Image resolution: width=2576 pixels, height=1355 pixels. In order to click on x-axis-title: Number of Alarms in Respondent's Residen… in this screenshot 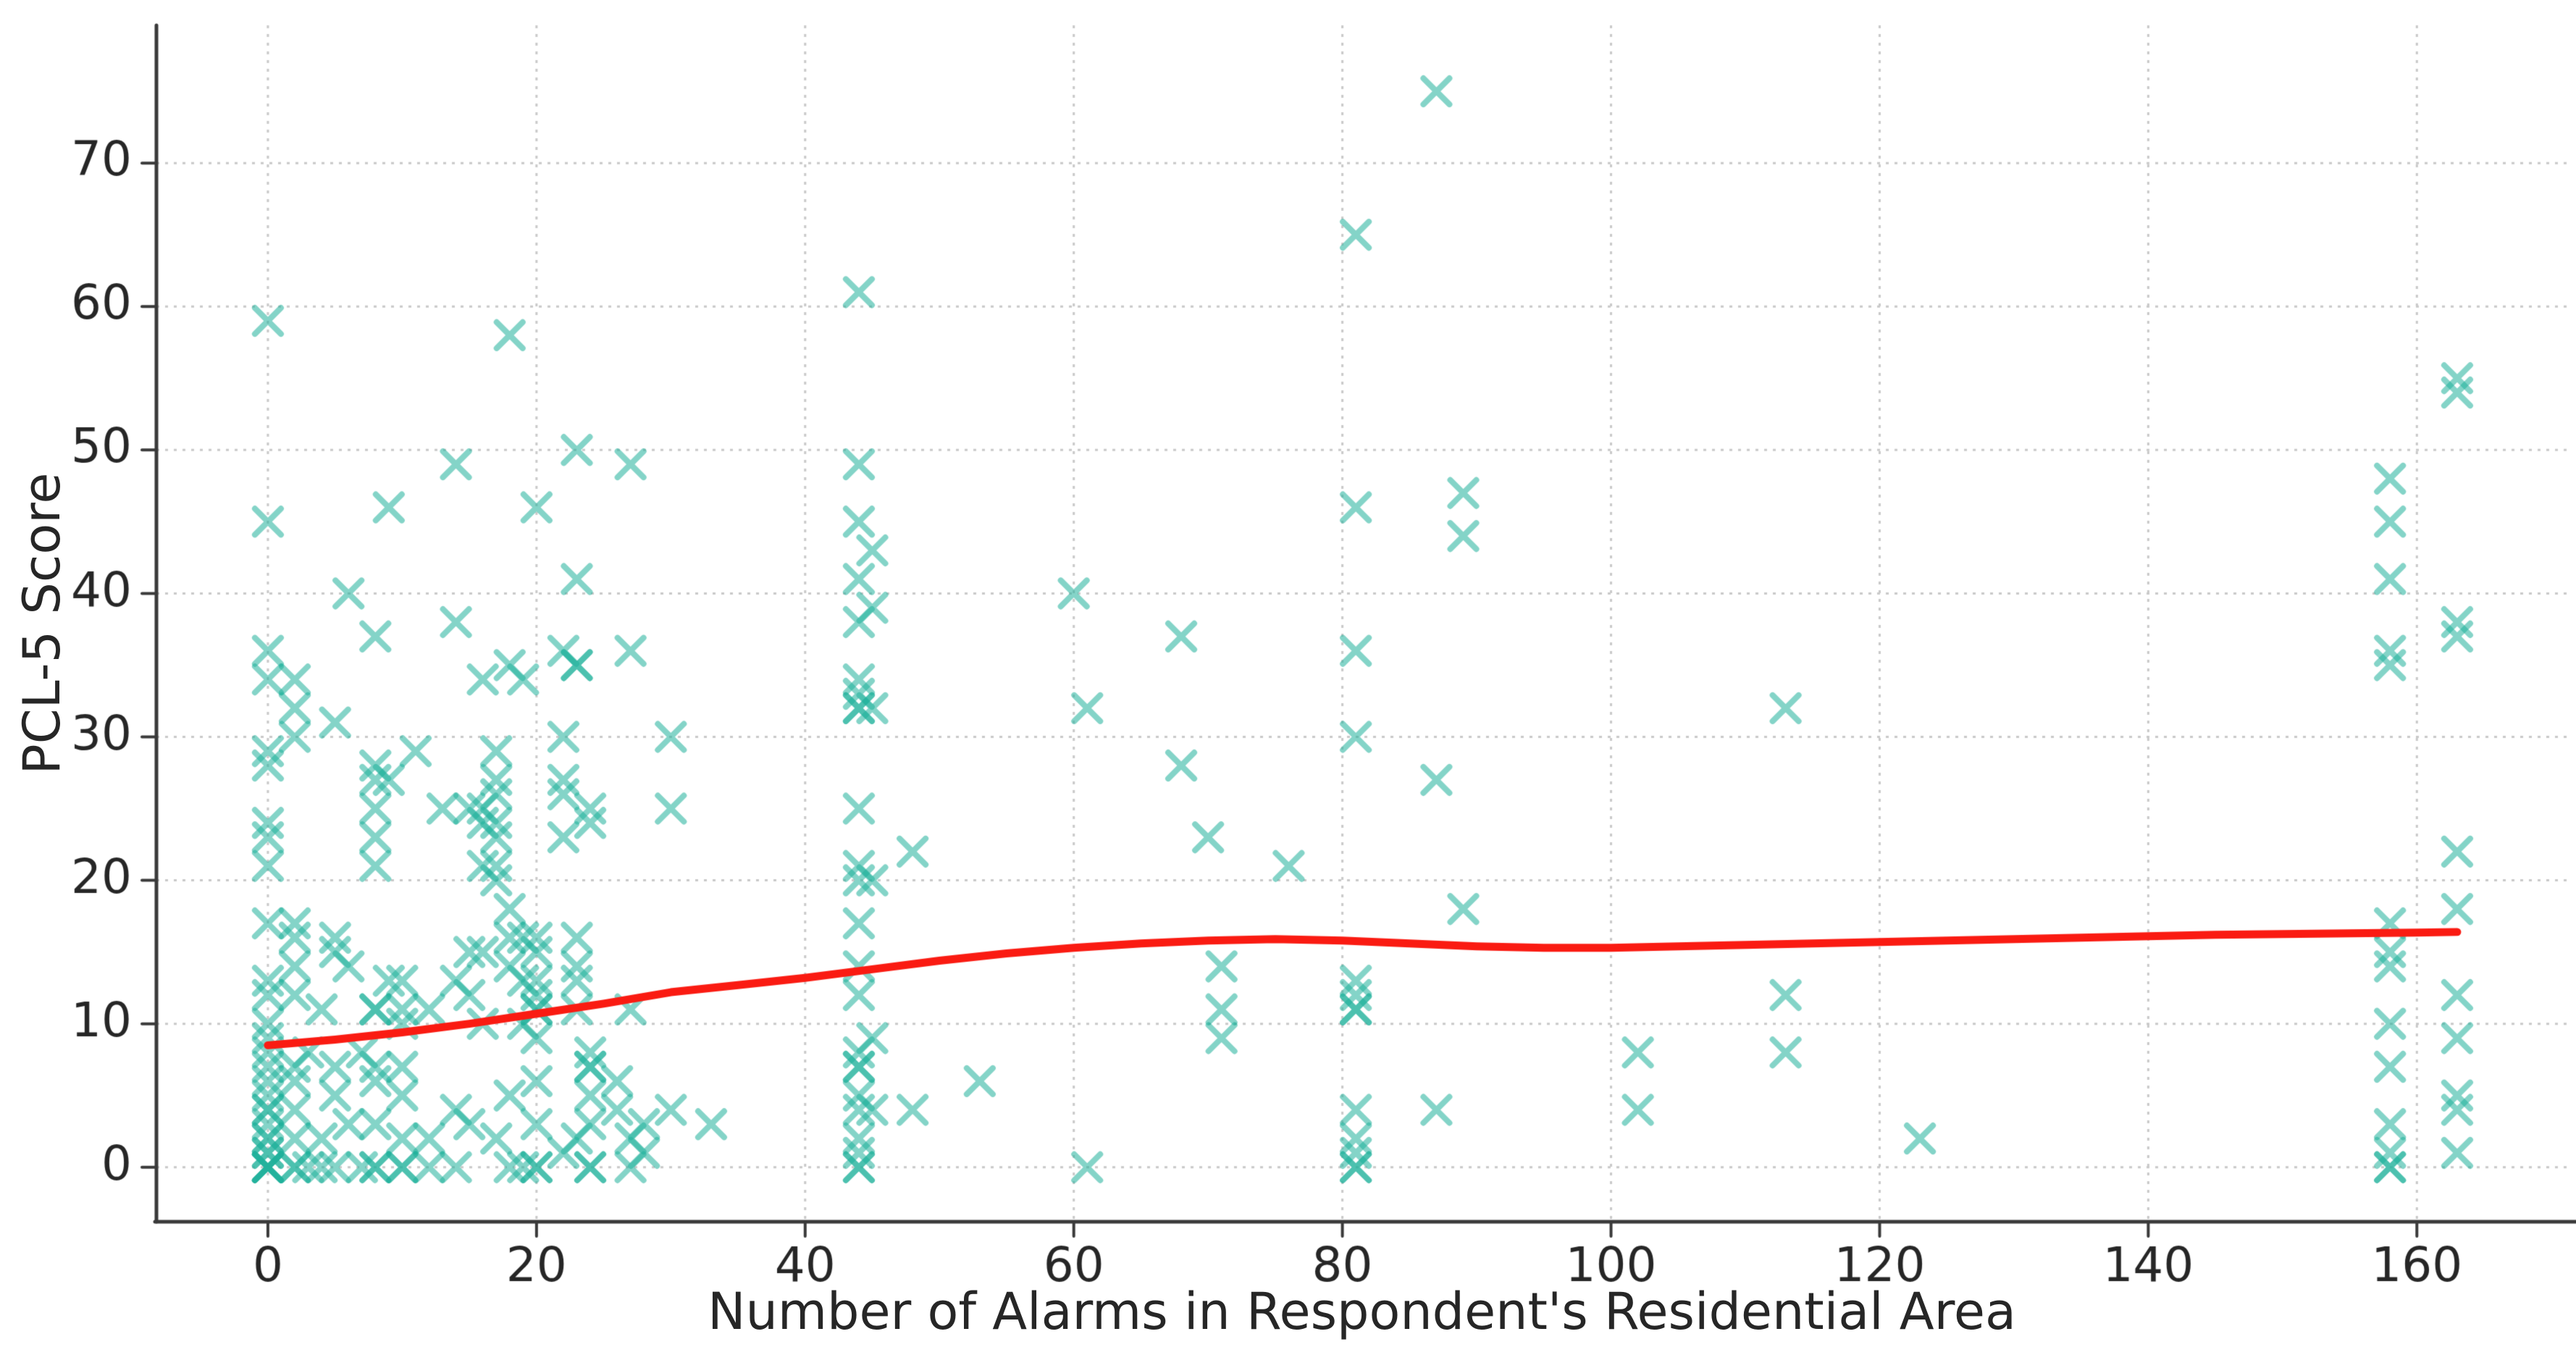, I will do `click(1362, 1311)`.